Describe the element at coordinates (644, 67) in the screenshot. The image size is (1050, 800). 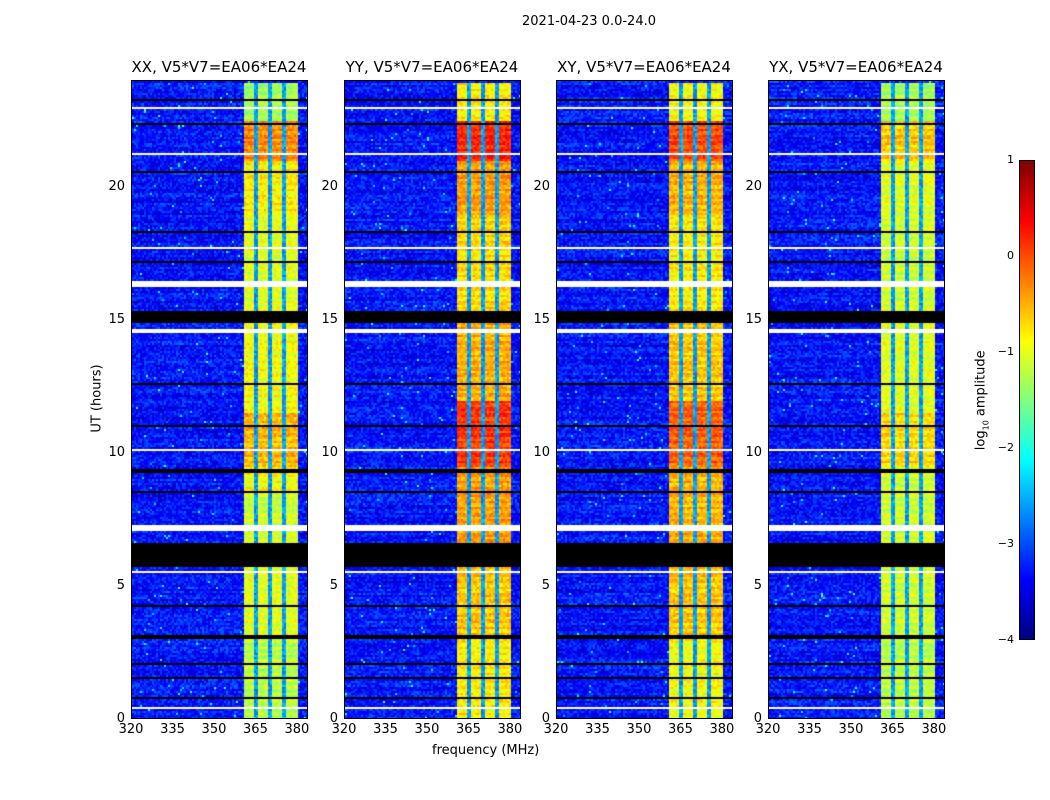
I see `panel-title: XY, V5*V7=EA06*EA24` at that location.